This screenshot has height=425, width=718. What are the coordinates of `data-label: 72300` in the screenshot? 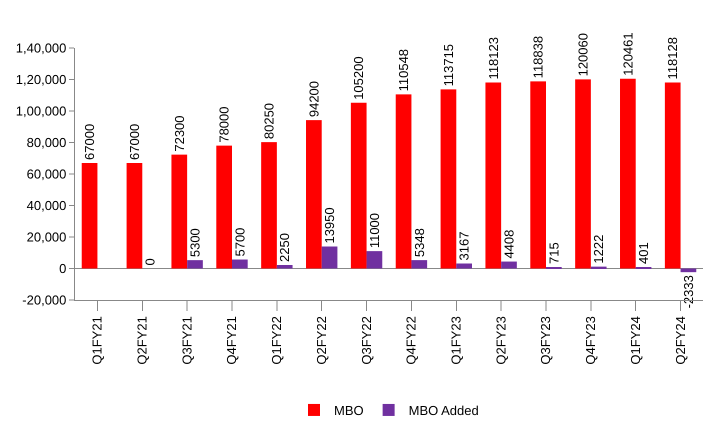 It's located at (179, 133).